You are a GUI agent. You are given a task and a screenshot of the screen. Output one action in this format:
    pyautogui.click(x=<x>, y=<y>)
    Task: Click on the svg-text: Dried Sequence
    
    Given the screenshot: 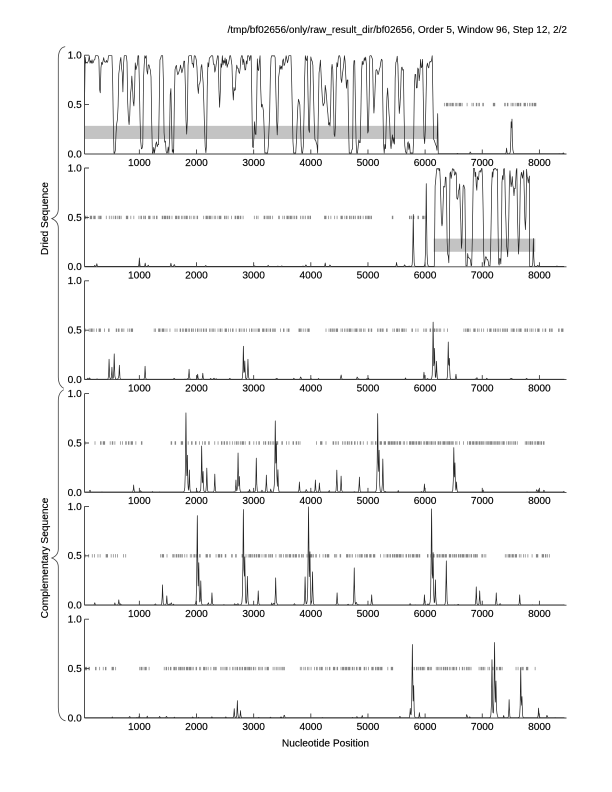 What is the action you would take?
    pyautogui.click(x=45, y=218)
    